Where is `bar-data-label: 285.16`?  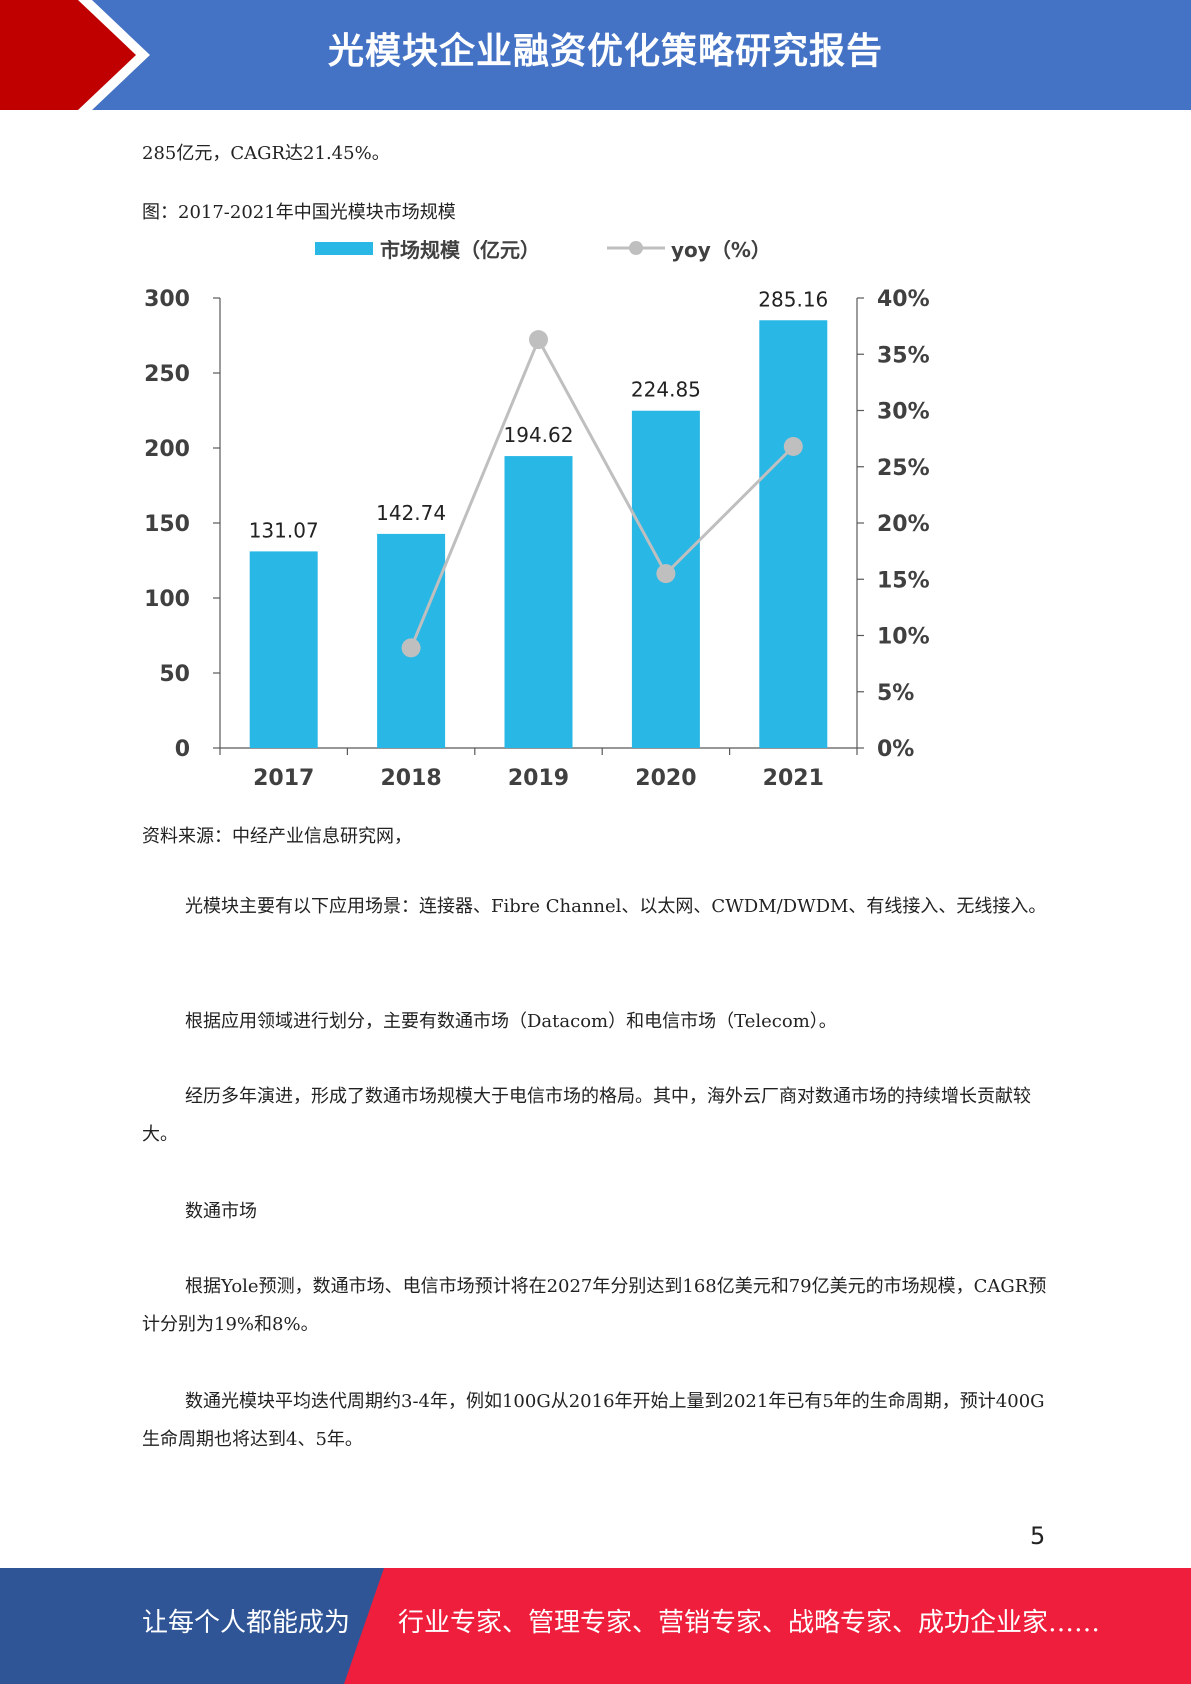
bar-data-label: 285.16 is located at coordinates (793, 299).